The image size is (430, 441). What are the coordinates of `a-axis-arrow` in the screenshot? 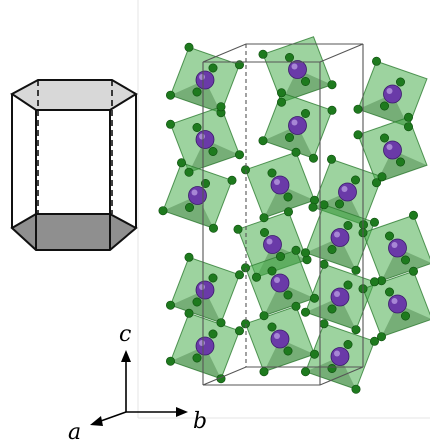 It's located at (112, 417).